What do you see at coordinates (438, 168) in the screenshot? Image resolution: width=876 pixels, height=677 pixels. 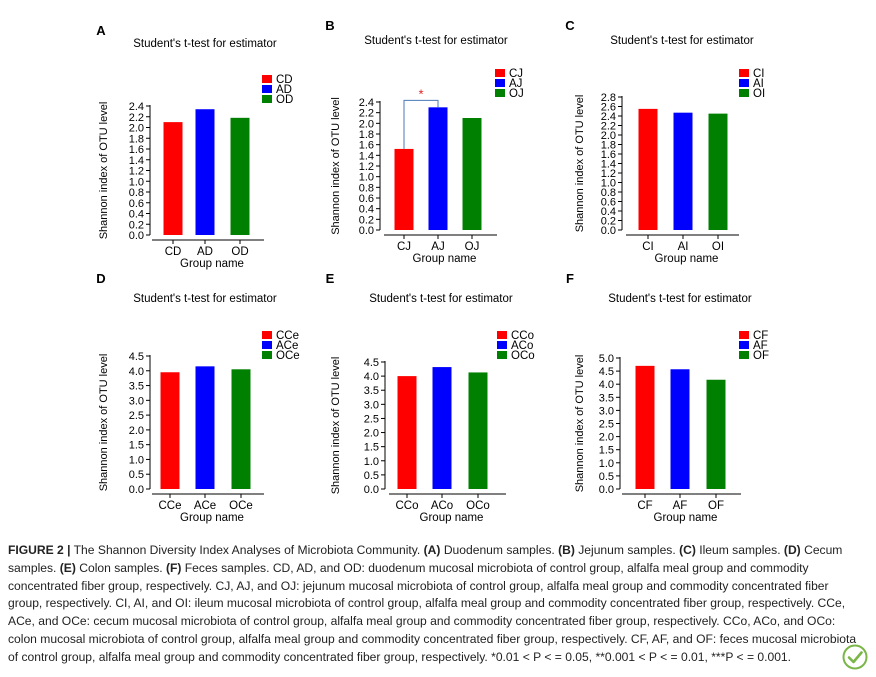 I see `bar-aj` at bounding box center [438, 168].